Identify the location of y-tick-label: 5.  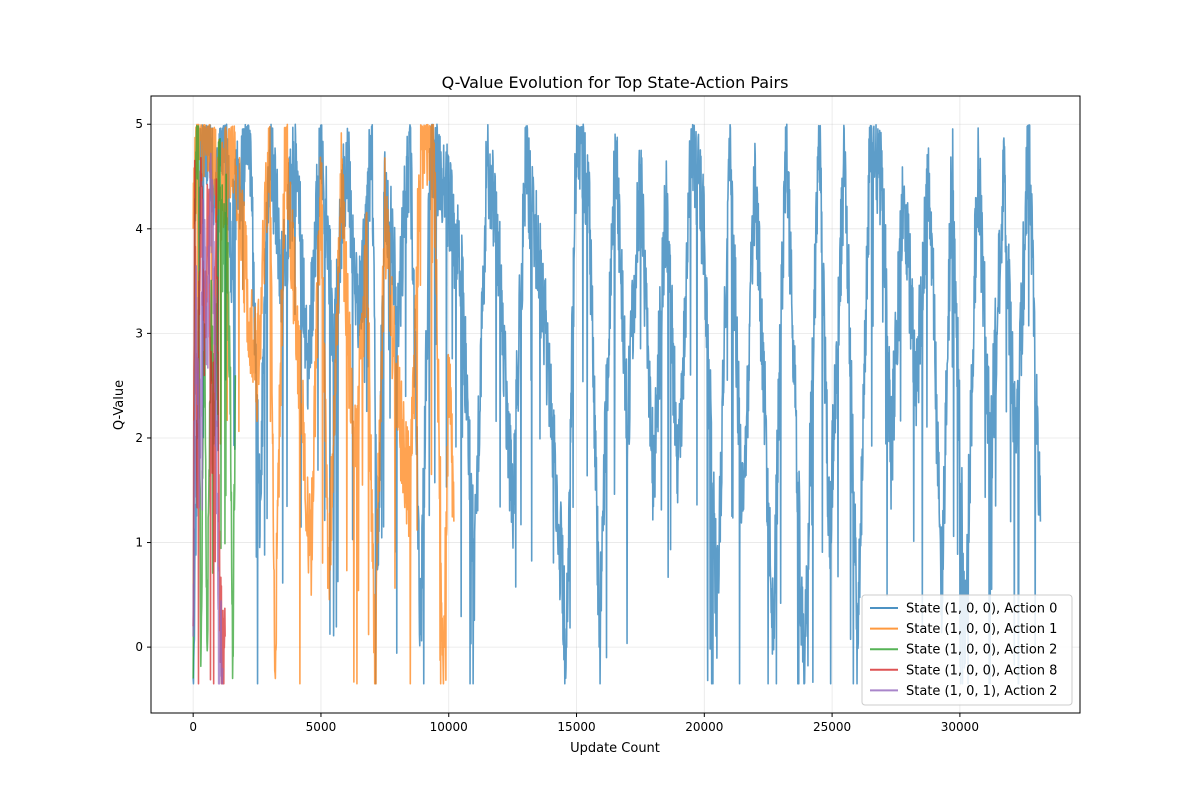
(139, 124).